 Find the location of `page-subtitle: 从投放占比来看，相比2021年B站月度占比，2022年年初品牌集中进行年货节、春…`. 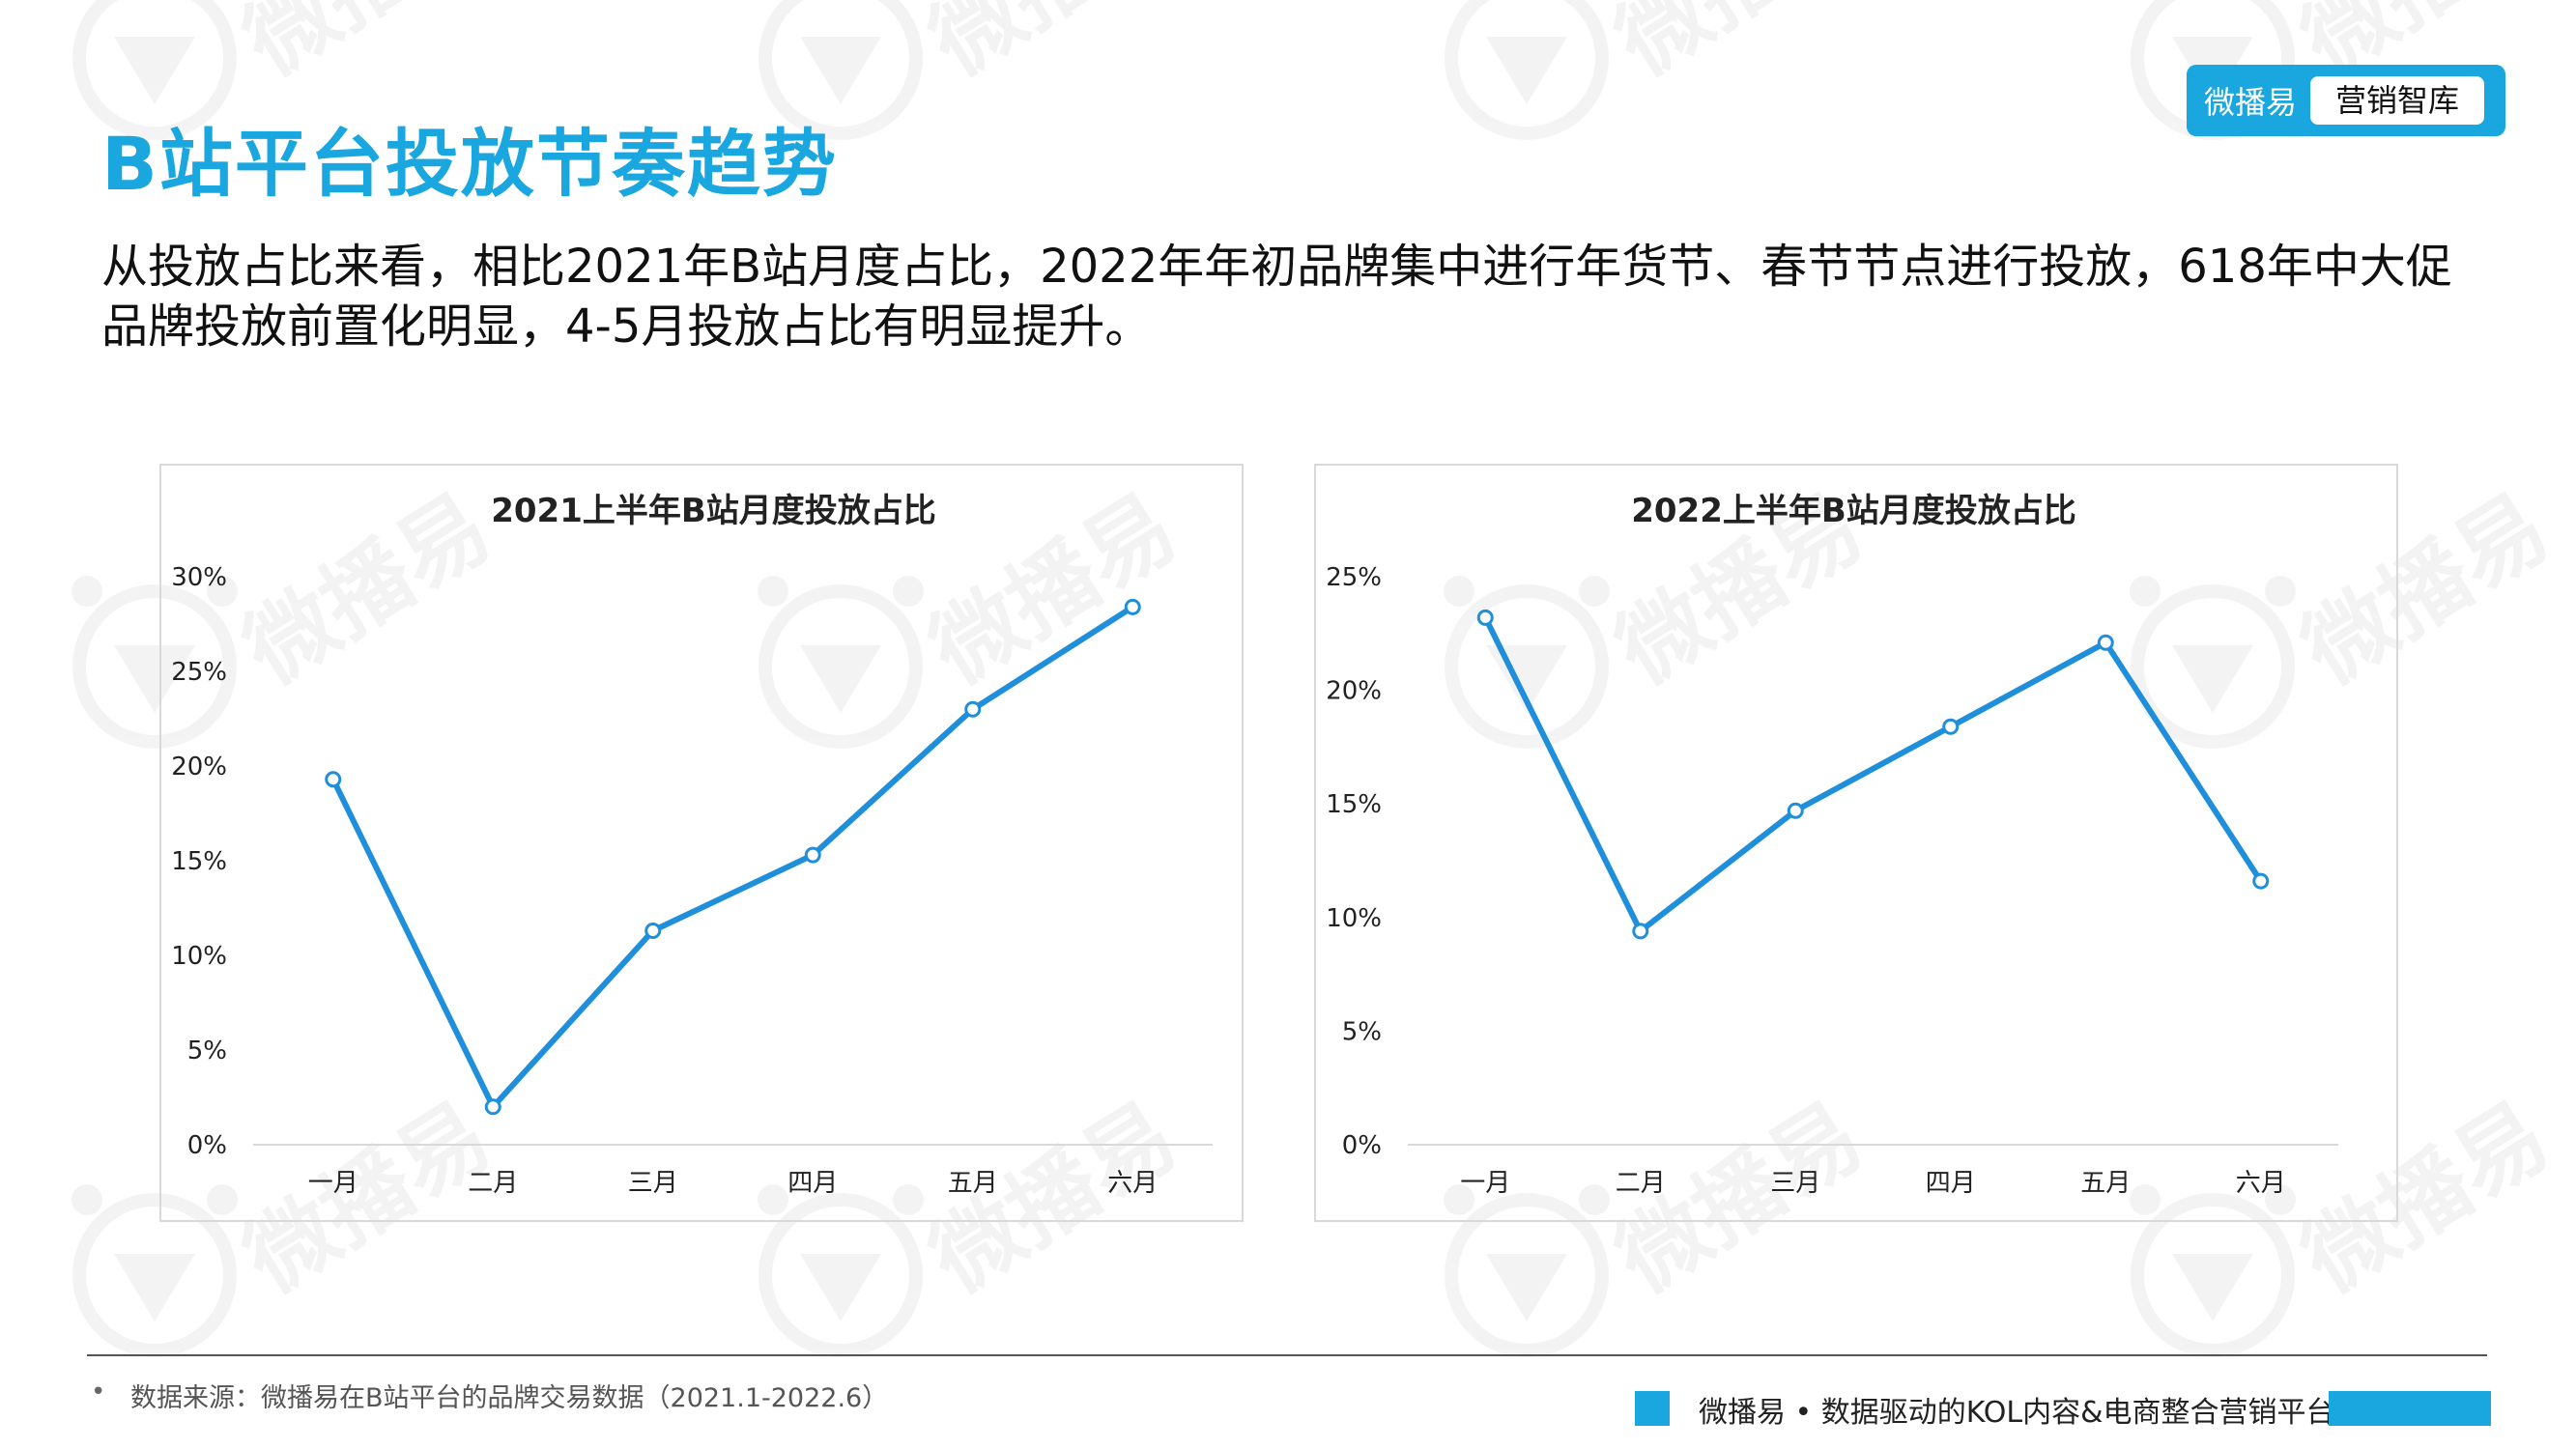

page-subtitle: 从投放占比来看，相比2021年B站月度占比，2022年年初品牌集中进行年货节、春… is located at coordinates (1277, 297).